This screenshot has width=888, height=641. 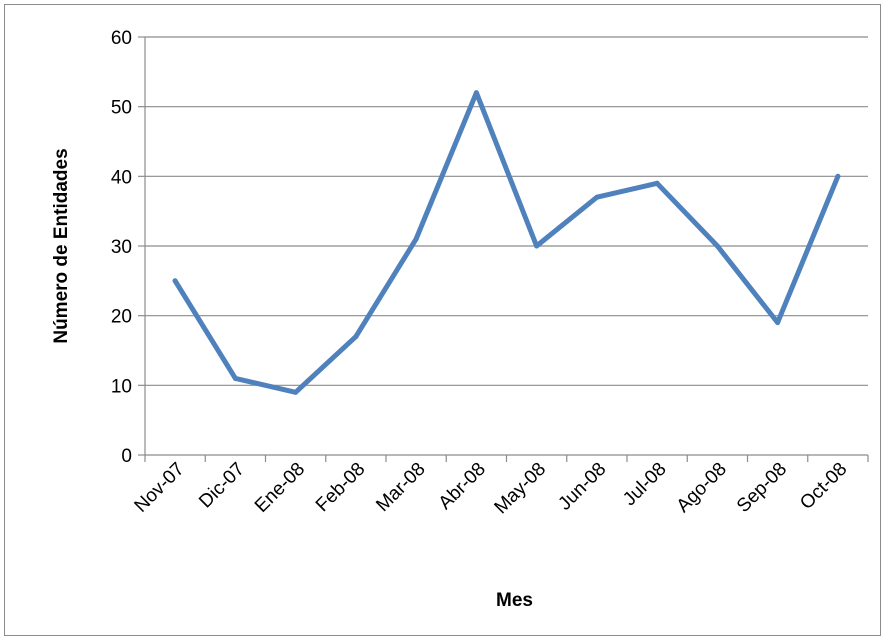 I want to click on y-tick-label: 20, so click(x=121, y=317).